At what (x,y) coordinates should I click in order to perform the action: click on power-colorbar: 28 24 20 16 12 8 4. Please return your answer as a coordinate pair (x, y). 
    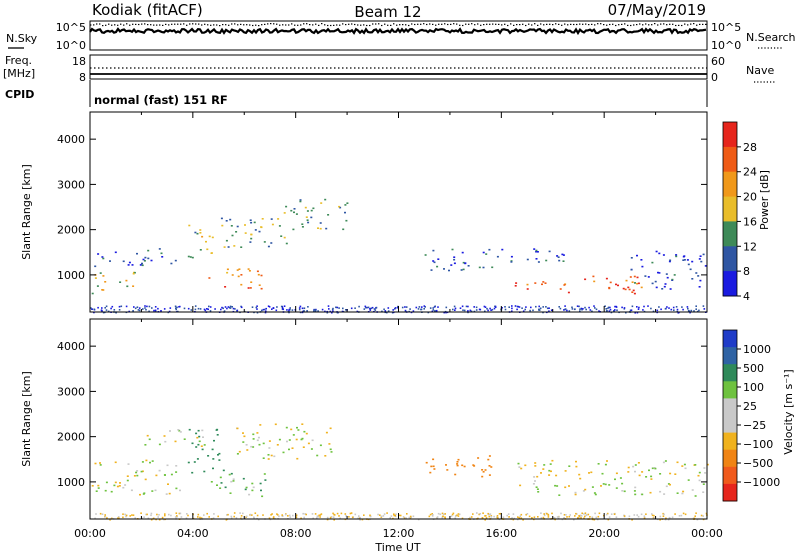
    Looking at the image, I should click on (739, 212).